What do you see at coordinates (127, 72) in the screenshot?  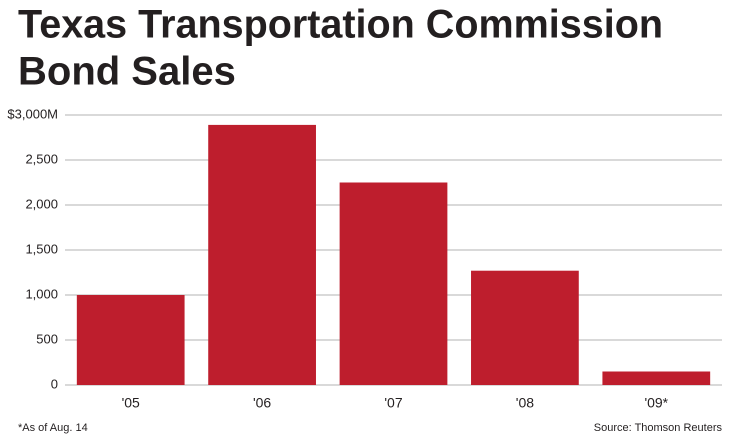 I see `chart-subtitle: Bond Sales` at bounding box center [127, 72].